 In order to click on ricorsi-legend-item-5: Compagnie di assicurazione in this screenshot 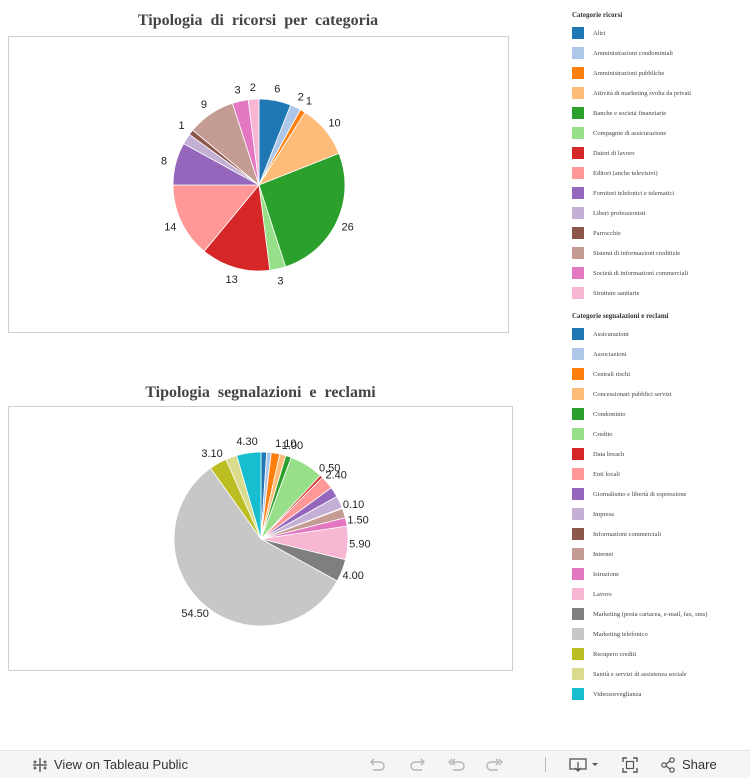, I will do `click(631, 133)`.